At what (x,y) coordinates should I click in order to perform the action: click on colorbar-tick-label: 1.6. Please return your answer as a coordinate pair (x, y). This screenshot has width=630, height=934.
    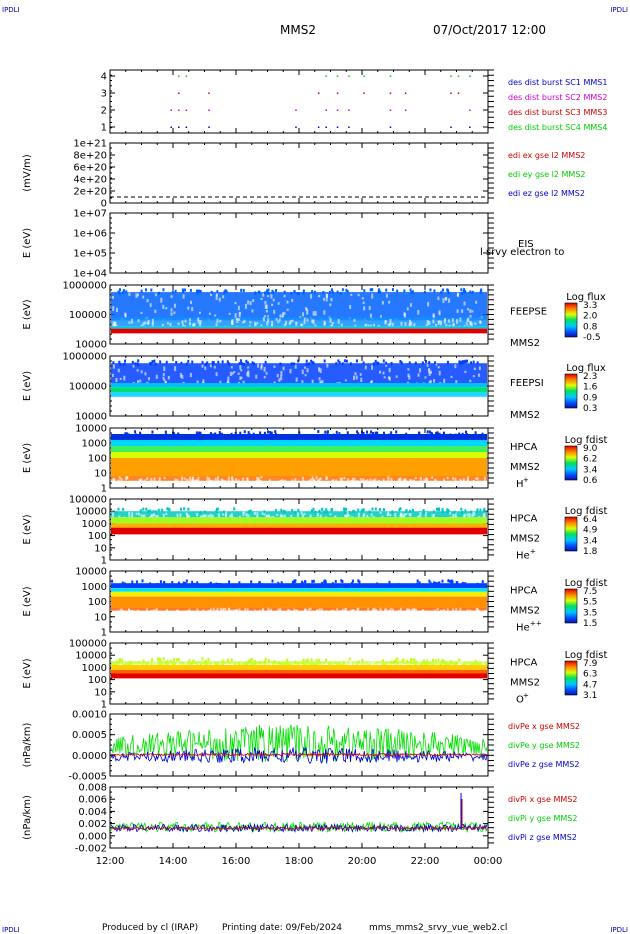
    Looking at the image, I should click on (590, 388).